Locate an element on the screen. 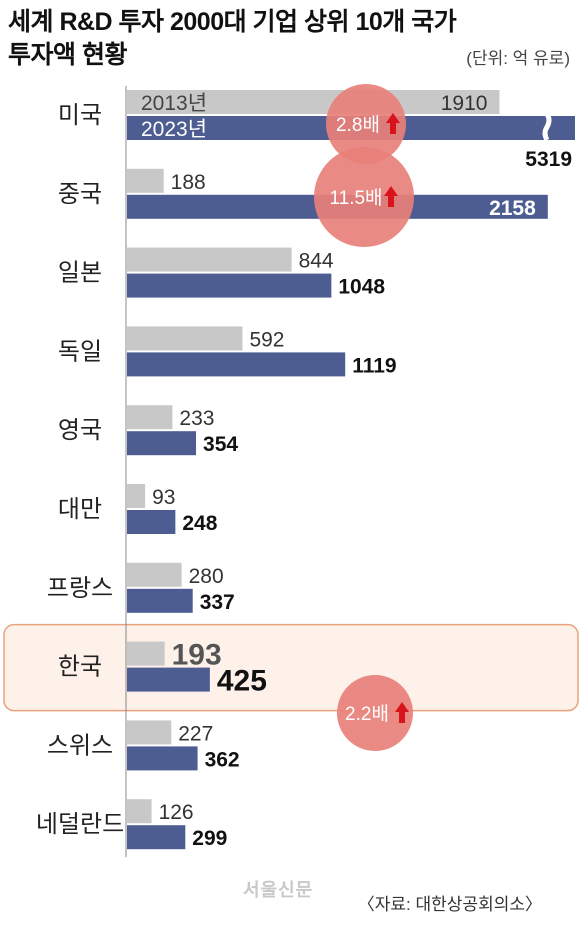 The width and height of the screenshot is (580, 928). value-label-2013: 188 is located at coordinates (188, 182).